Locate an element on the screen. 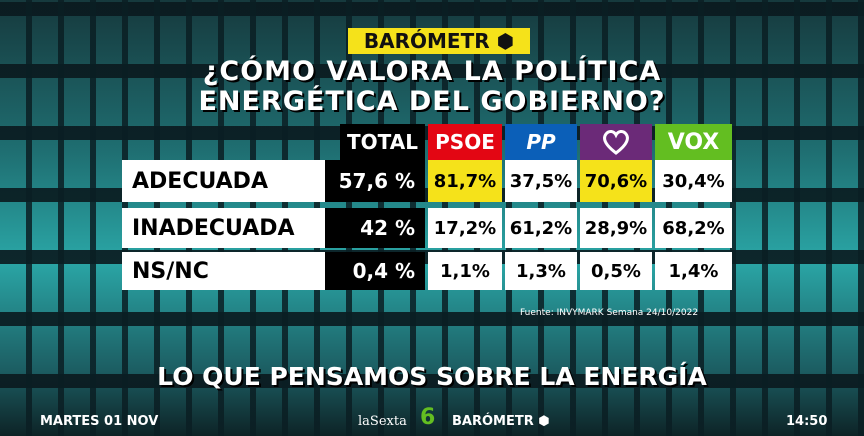 The width and height of the screenshot is (864, 436). row-label: ADECUADA is located at coordinates (223, 181).